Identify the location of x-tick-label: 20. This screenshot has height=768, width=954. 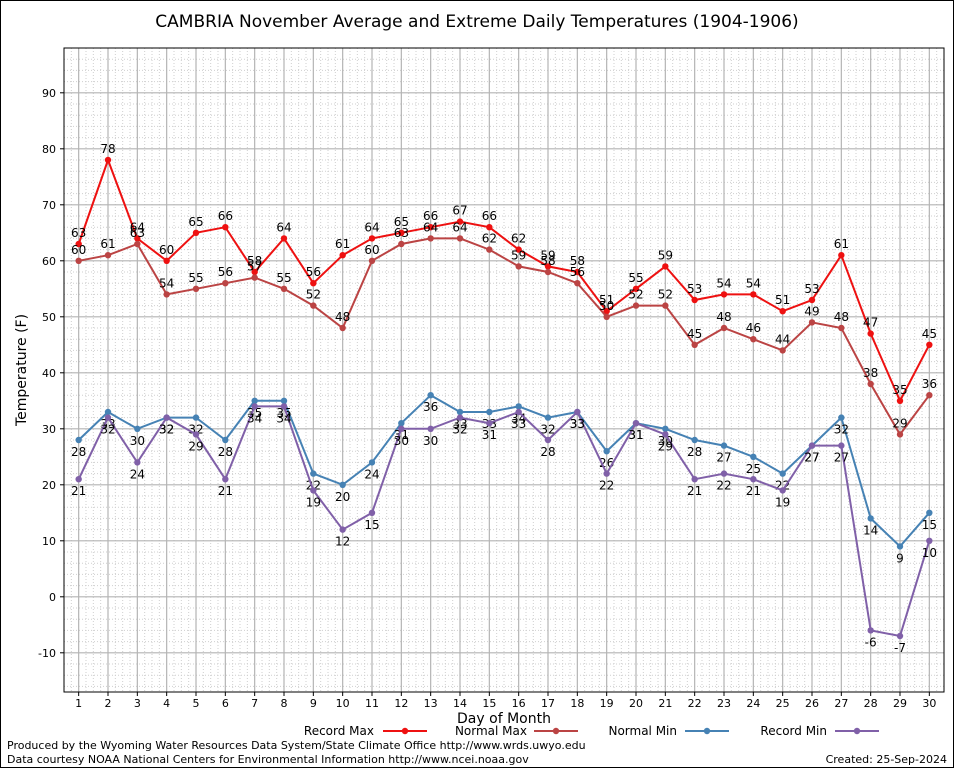
(636, 703).